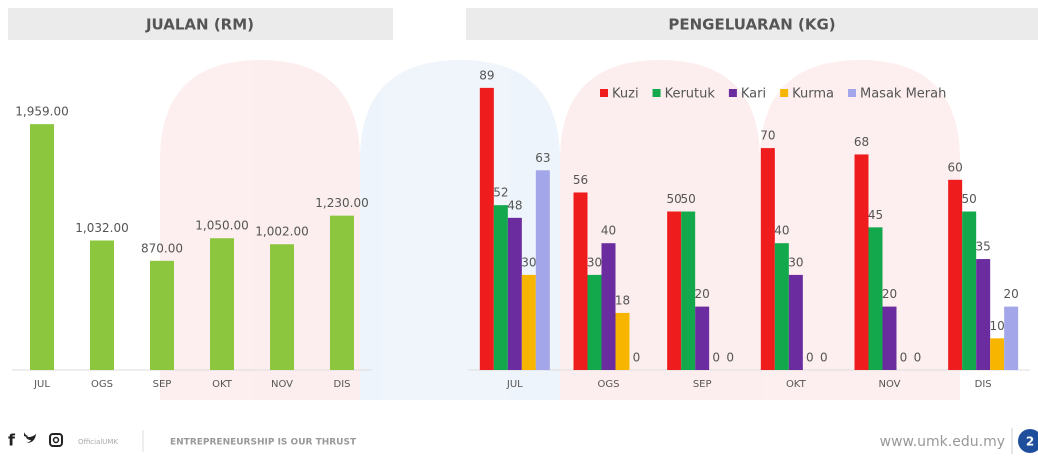 The width and height of the screenshot is (1038, 456). I want to click on data-label: 1,050.00, so click(221, 226).